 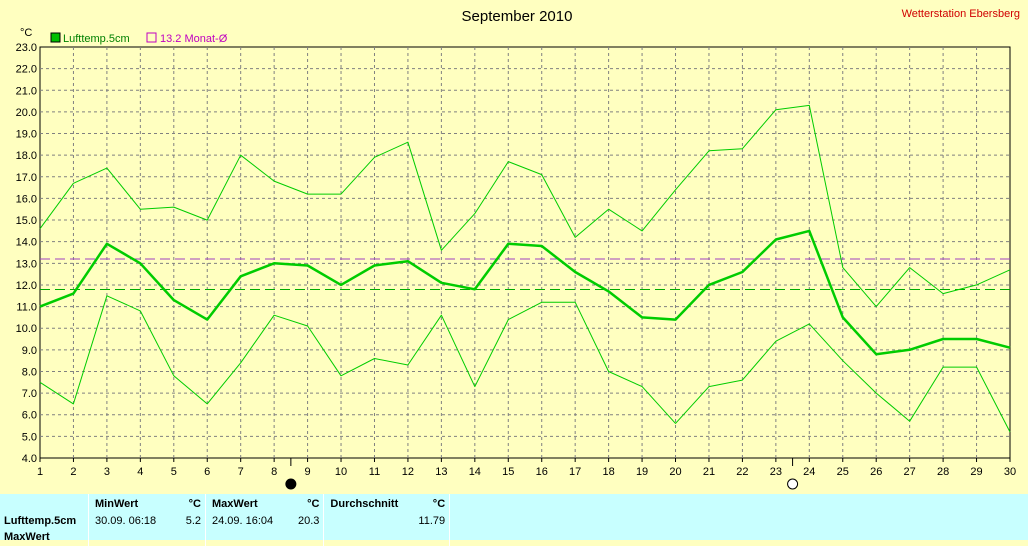 I want to click on chart-title: September 2010, so click(x=517, y=16).